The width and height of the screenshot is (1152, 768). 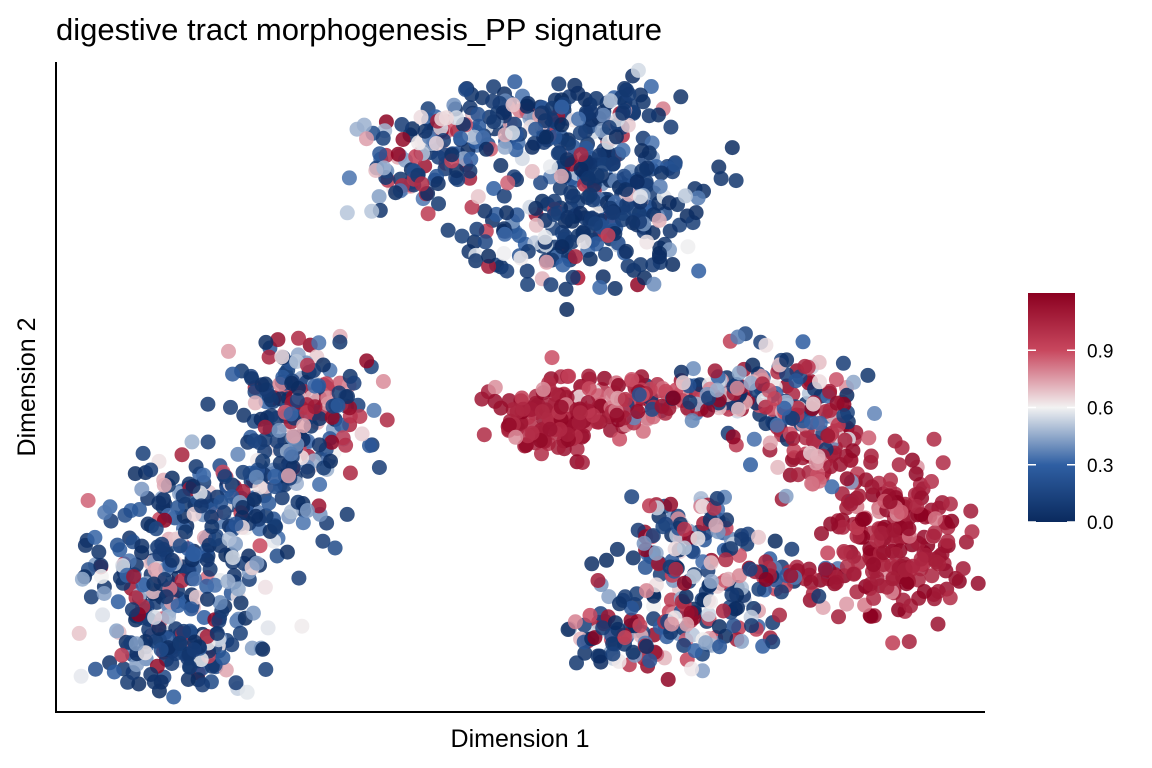 What do you see at coordinates (27, 387) in the screenshot?
I see `y-axis-label: Dimension 2` at bounding box center [27, 387].